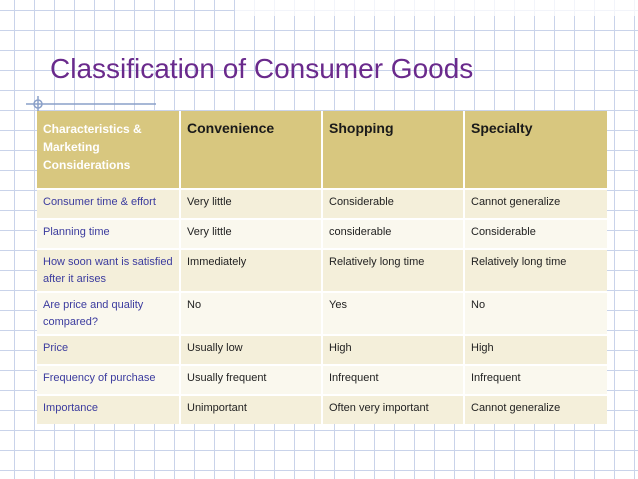 The width and height of the screenshot is (638, 479). I want to click on cell-shopping: Relatively long time, so click(393, 270).